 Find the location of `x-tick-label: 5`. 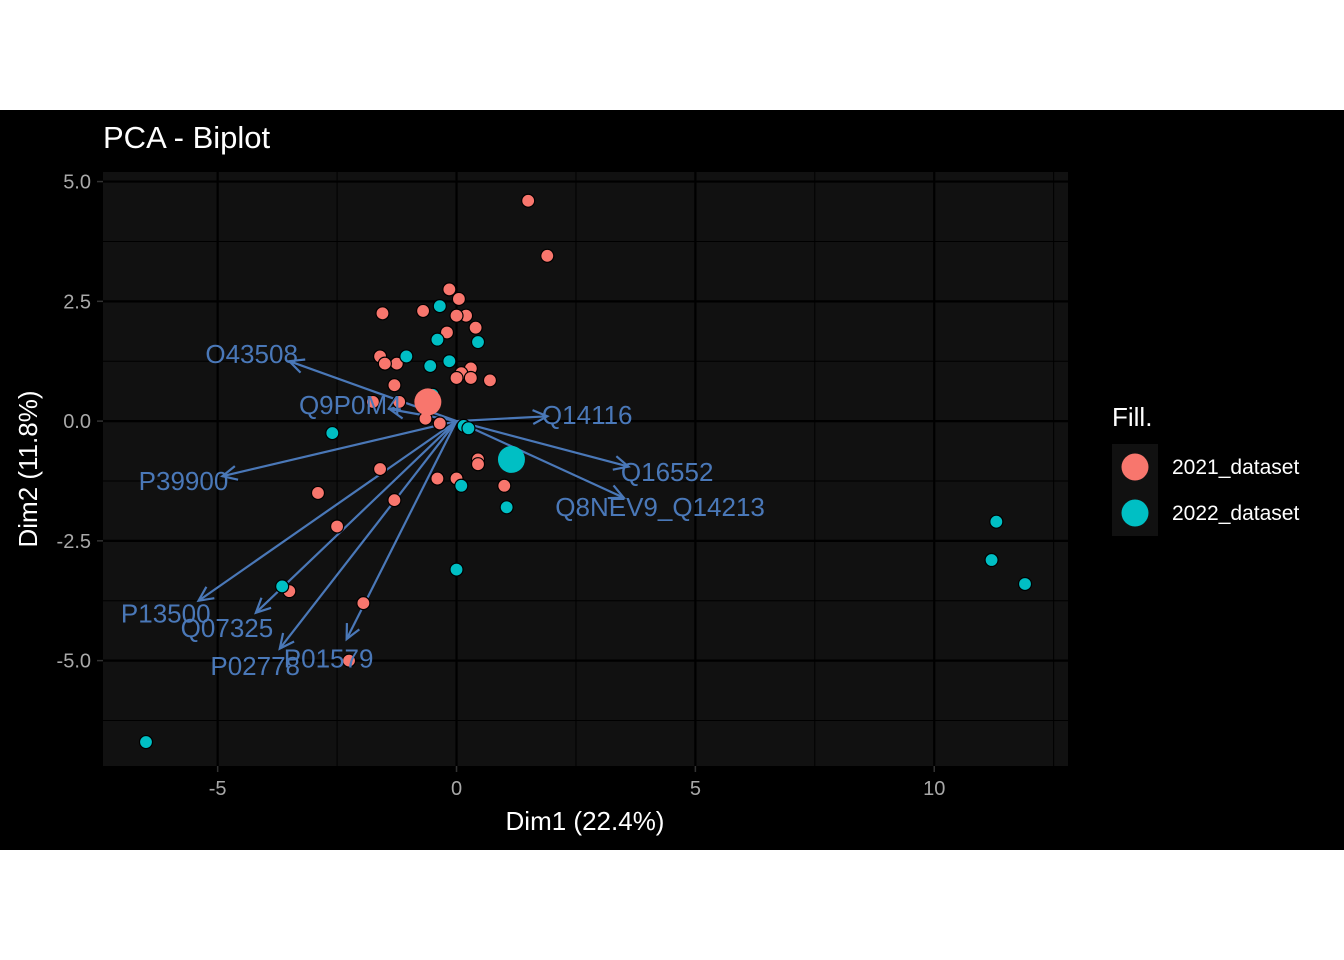

x-tick-label: 5 is located at coordinates (695, 789).